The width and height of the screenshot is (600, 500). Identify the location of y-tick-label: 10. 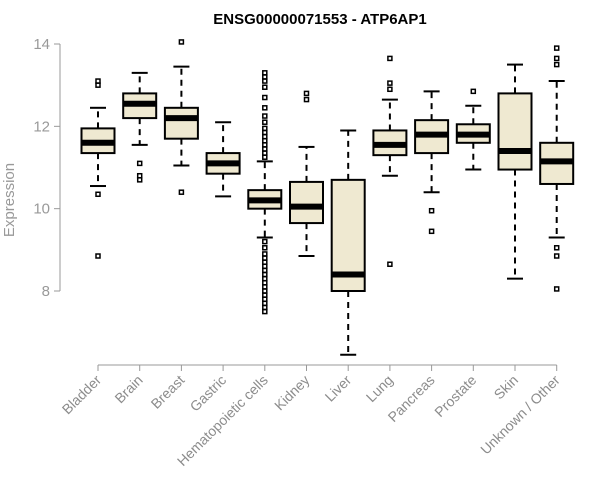
(41, 209).